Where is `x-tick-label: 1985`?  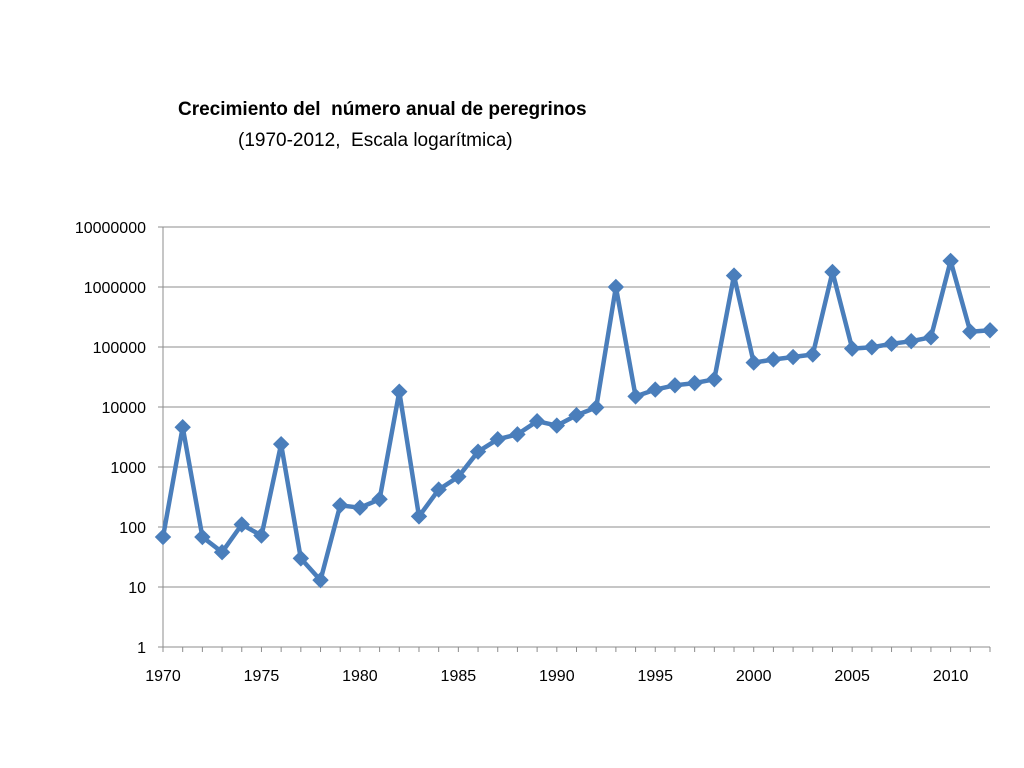 x-tick-label: 1985 is located at coordinates (459, 676).